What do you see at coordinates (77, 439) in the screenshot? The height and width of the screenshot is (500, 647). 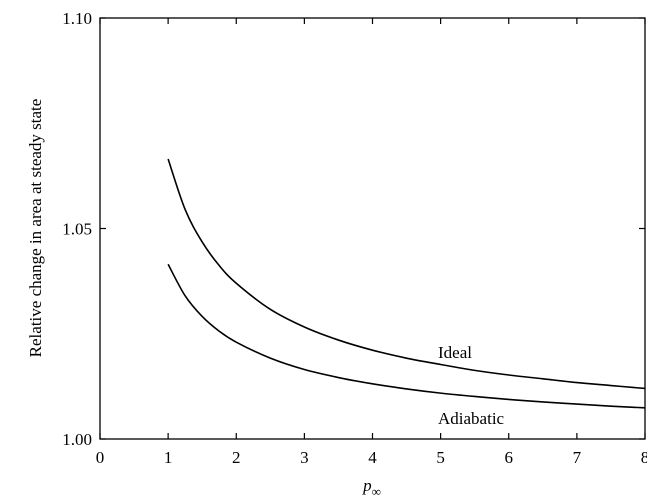 I see `y-tick-label-0: 1.00` at bounding box center [77, 439].